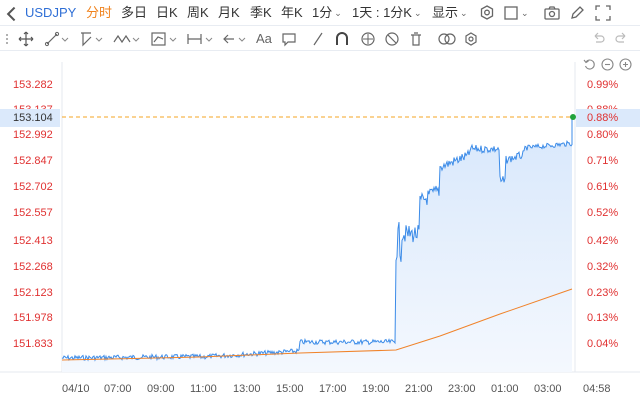  I want to click on time-axis-label: 15:00, so click(290, 389).